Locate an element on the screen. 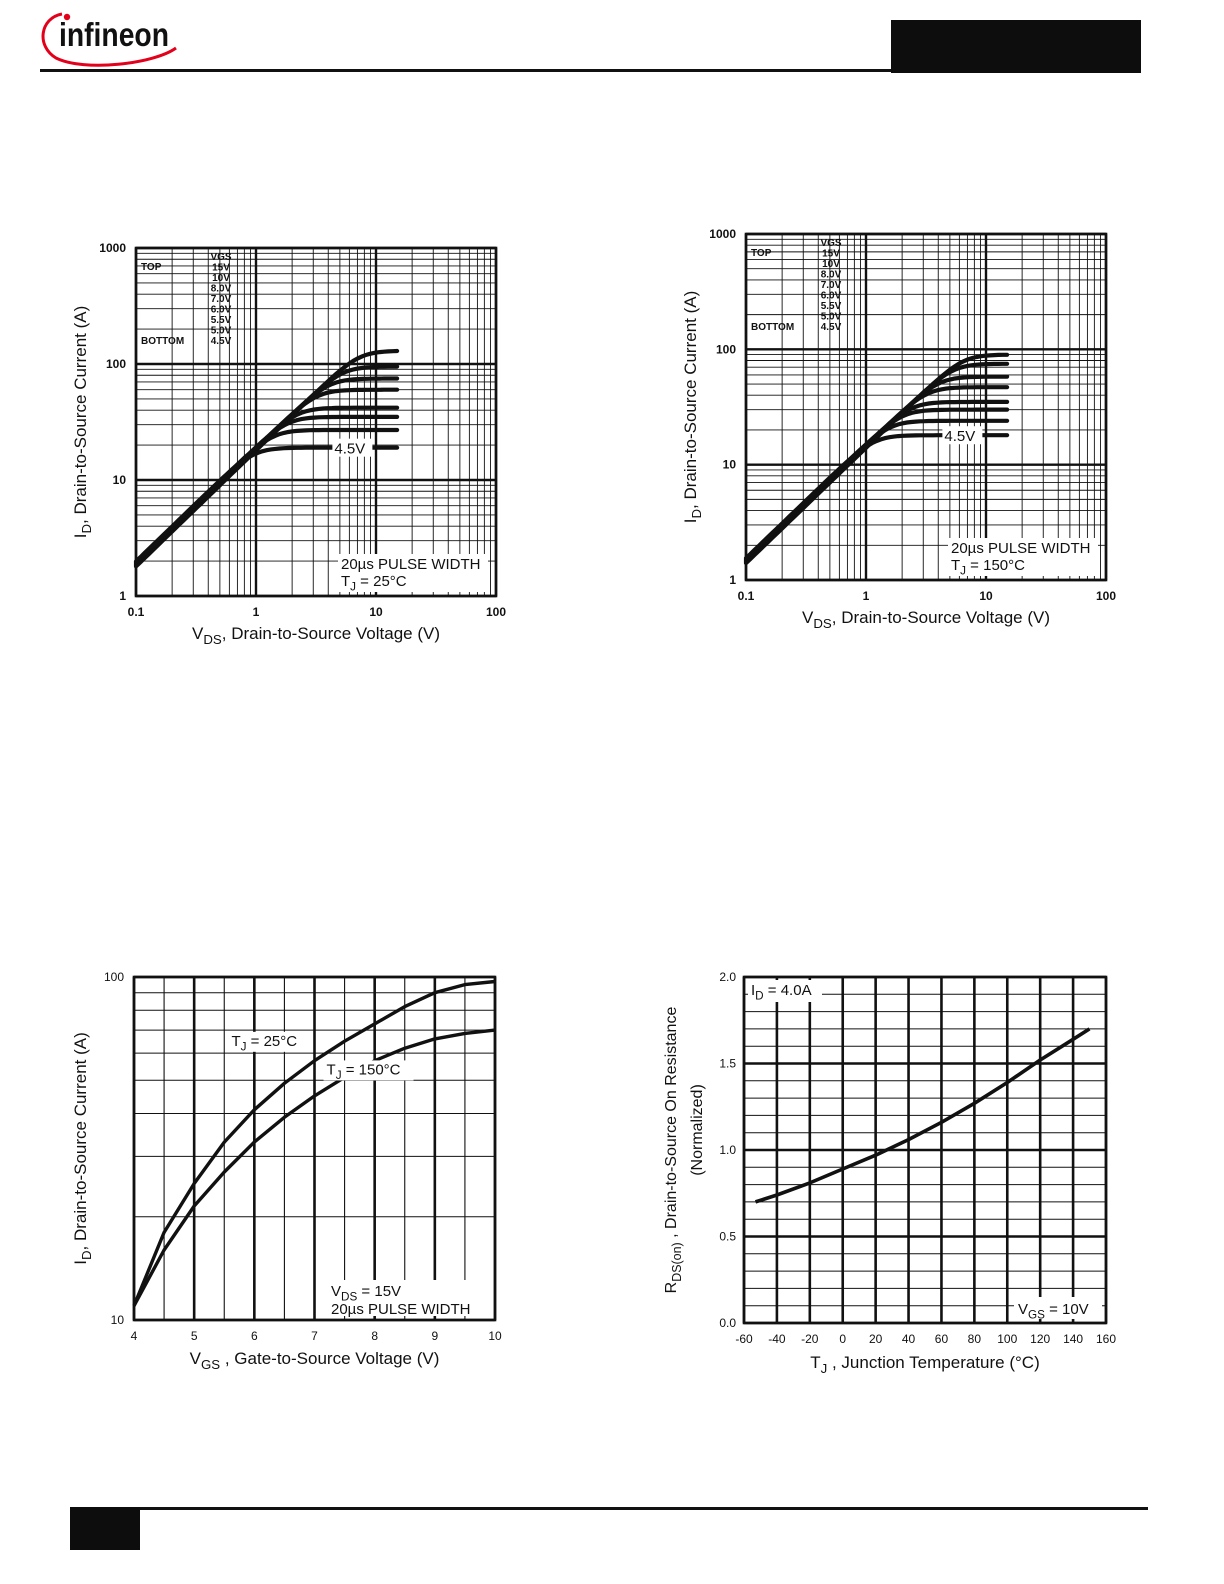 Image resolution: width=1224 pixels, height=1584 pixels. y-tick-label: 1.0 is located at coordinates (727, 1150).